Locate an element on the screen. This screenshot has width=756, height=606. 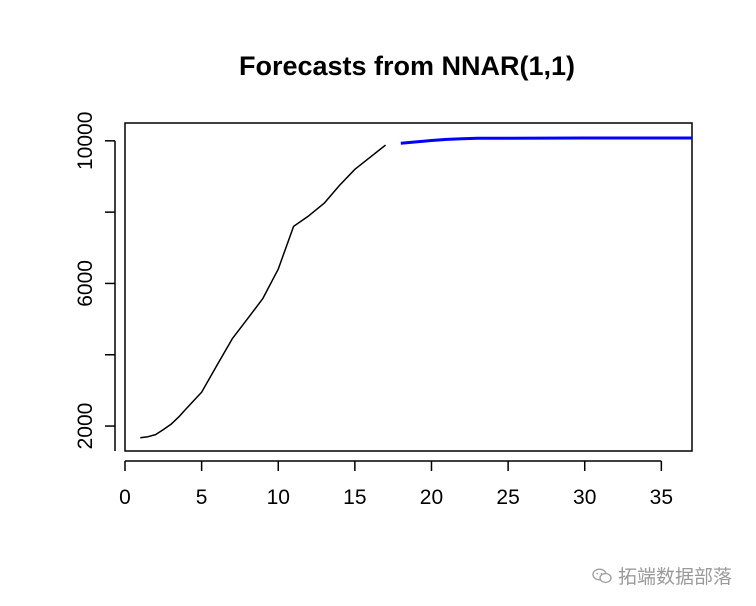
x-tick-label: 0 is located at coordinates (125, 497).